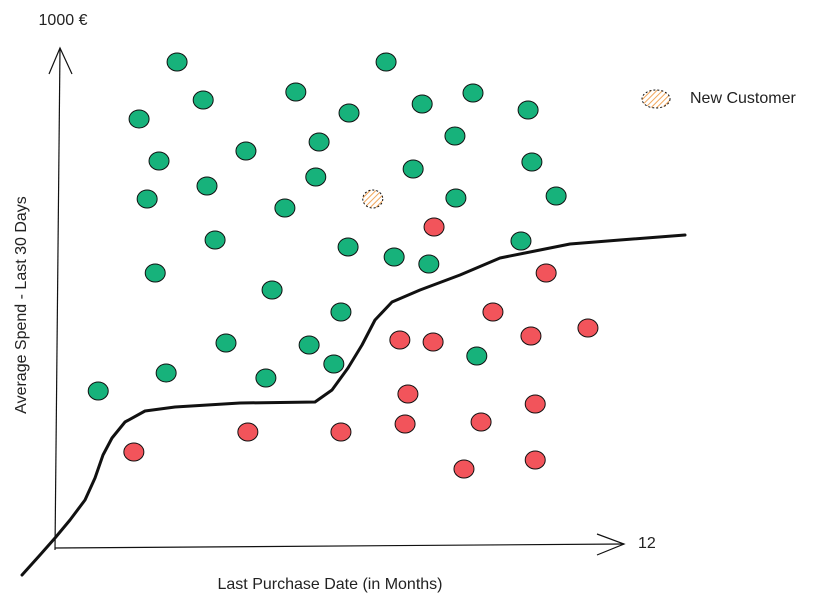 The width and height of the screenshot is (833, 608). I want to click on legend-label: New Customer, so click(743, 98).